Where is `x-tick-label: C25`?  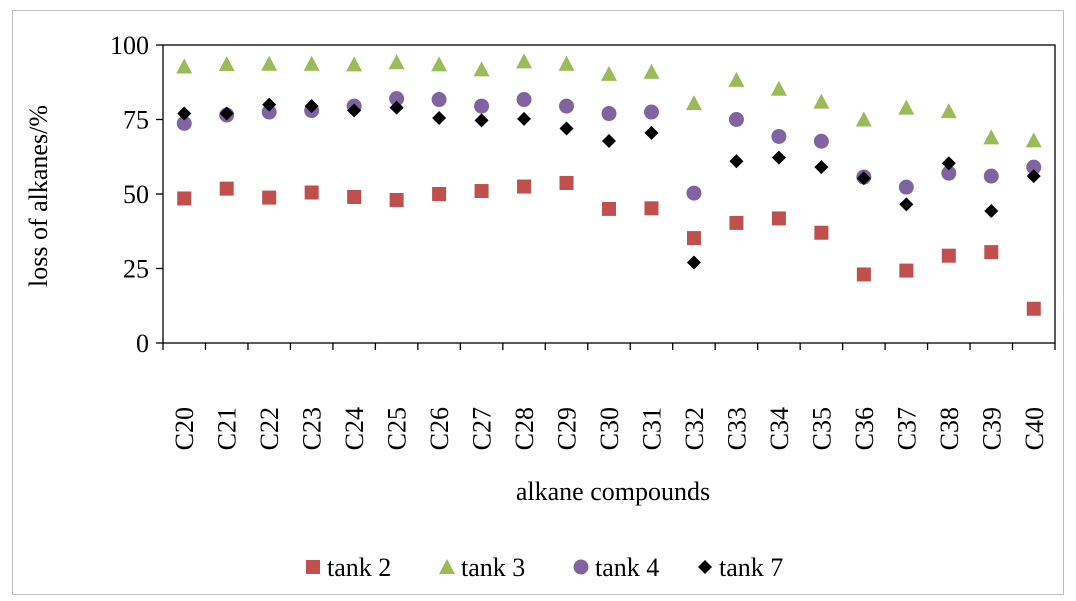 x-tick-label: C25 is located at coordinates (397, 428).